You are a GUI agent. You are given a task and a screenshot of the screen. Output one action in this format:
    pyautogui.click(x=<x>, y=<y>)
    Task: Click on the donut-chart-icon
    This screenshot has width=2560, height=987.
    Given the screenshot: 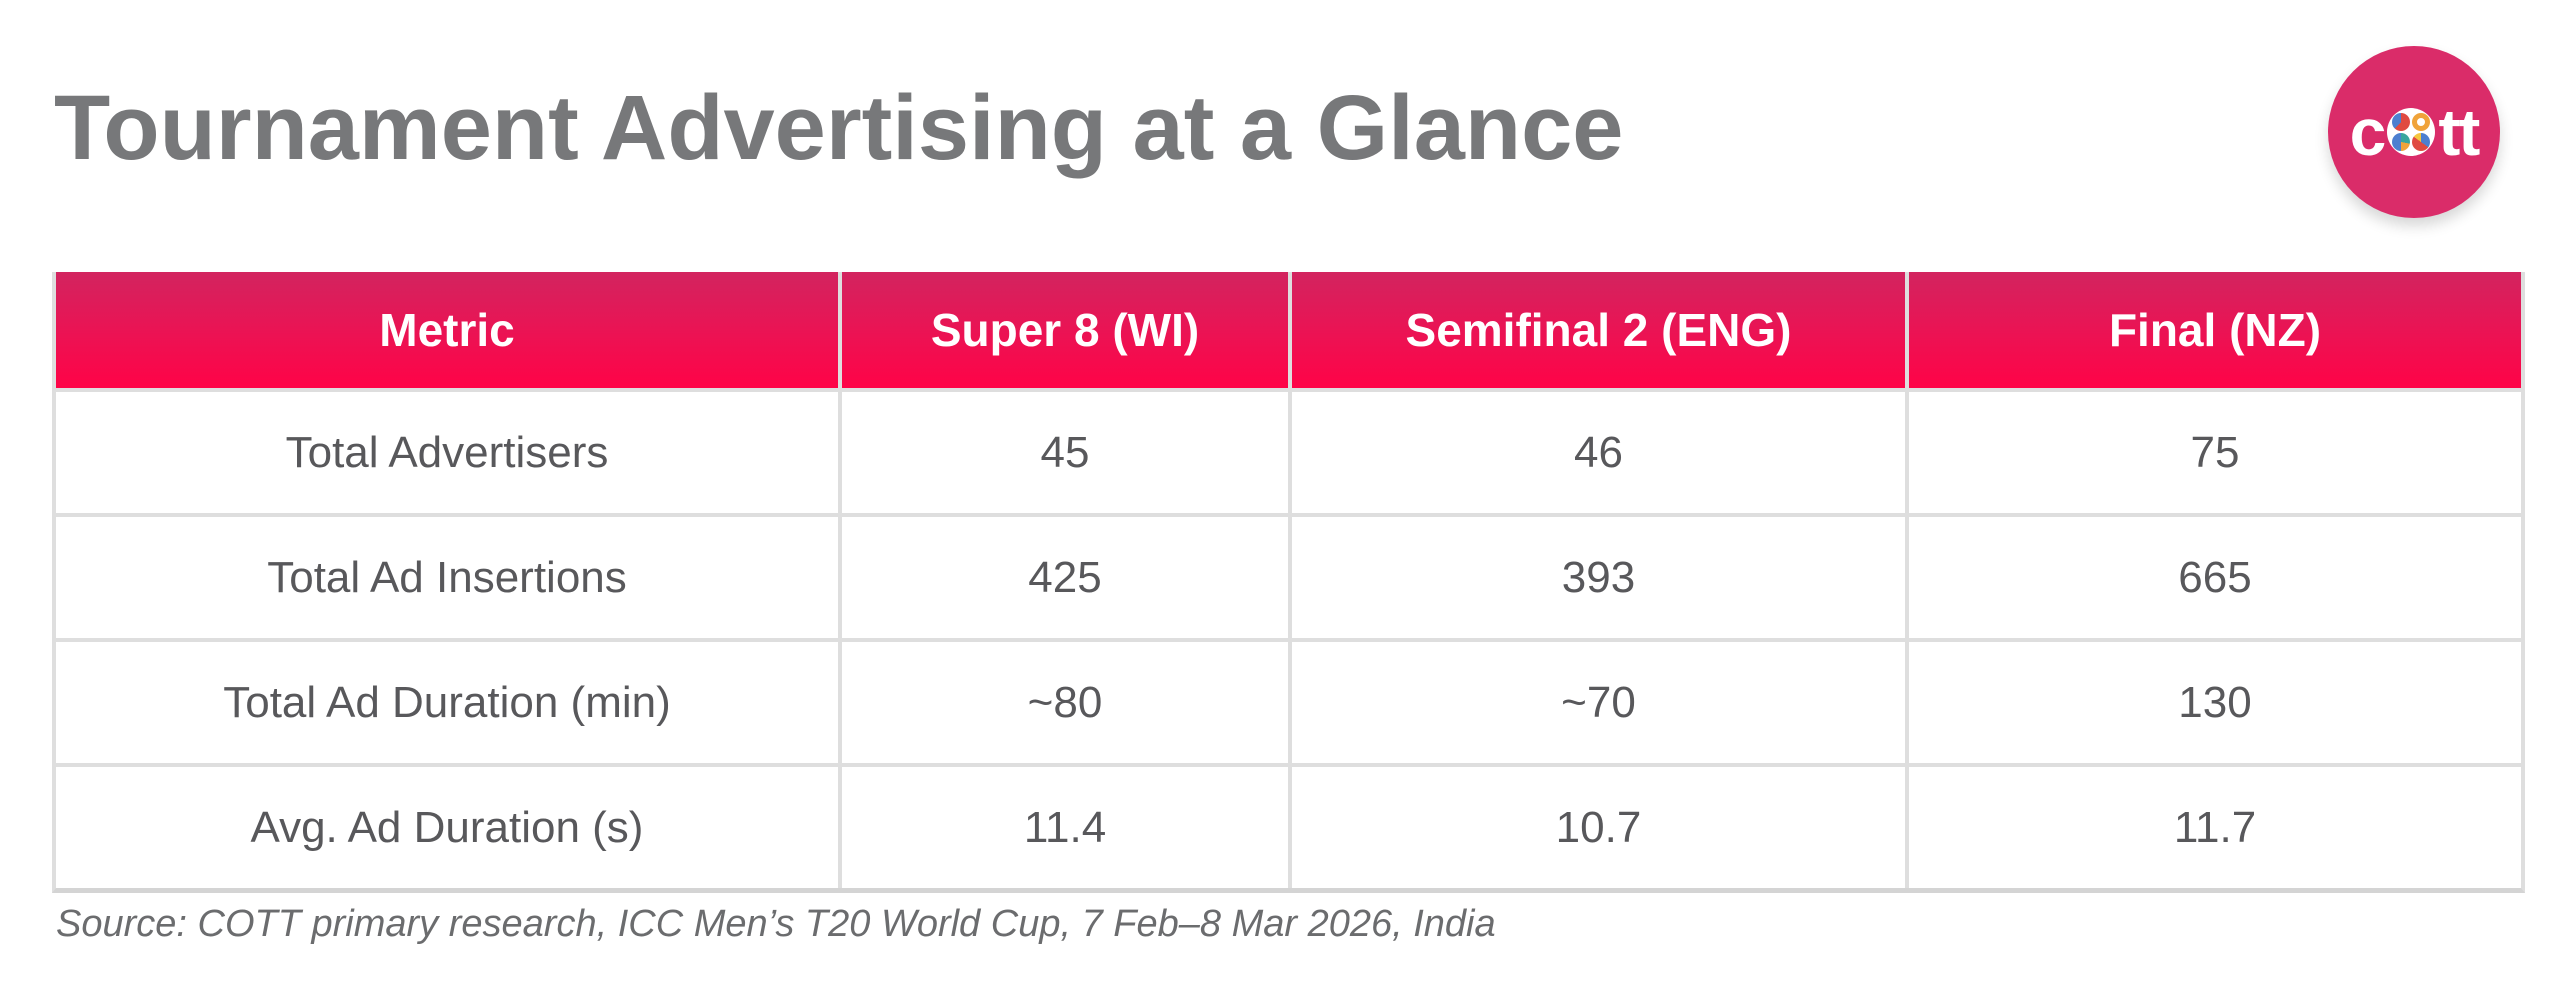 What is the action you would take?
    pyautogui.click(x=2421, y=122)
    